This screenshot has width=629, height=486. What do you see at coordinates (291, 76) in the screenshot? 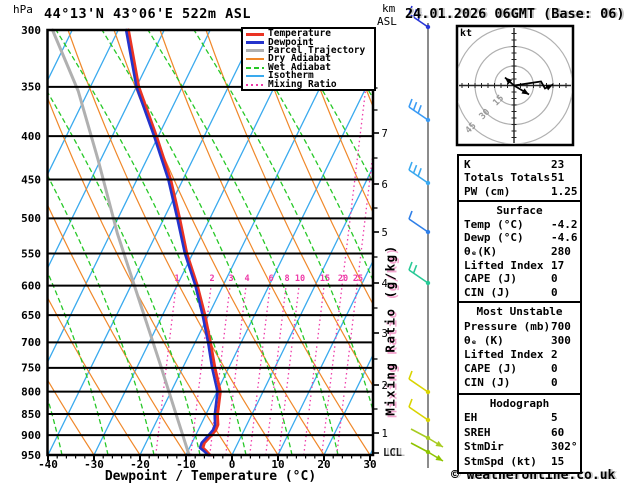
I see `legend-label: Isotherm` at bounding box center [291, 76].